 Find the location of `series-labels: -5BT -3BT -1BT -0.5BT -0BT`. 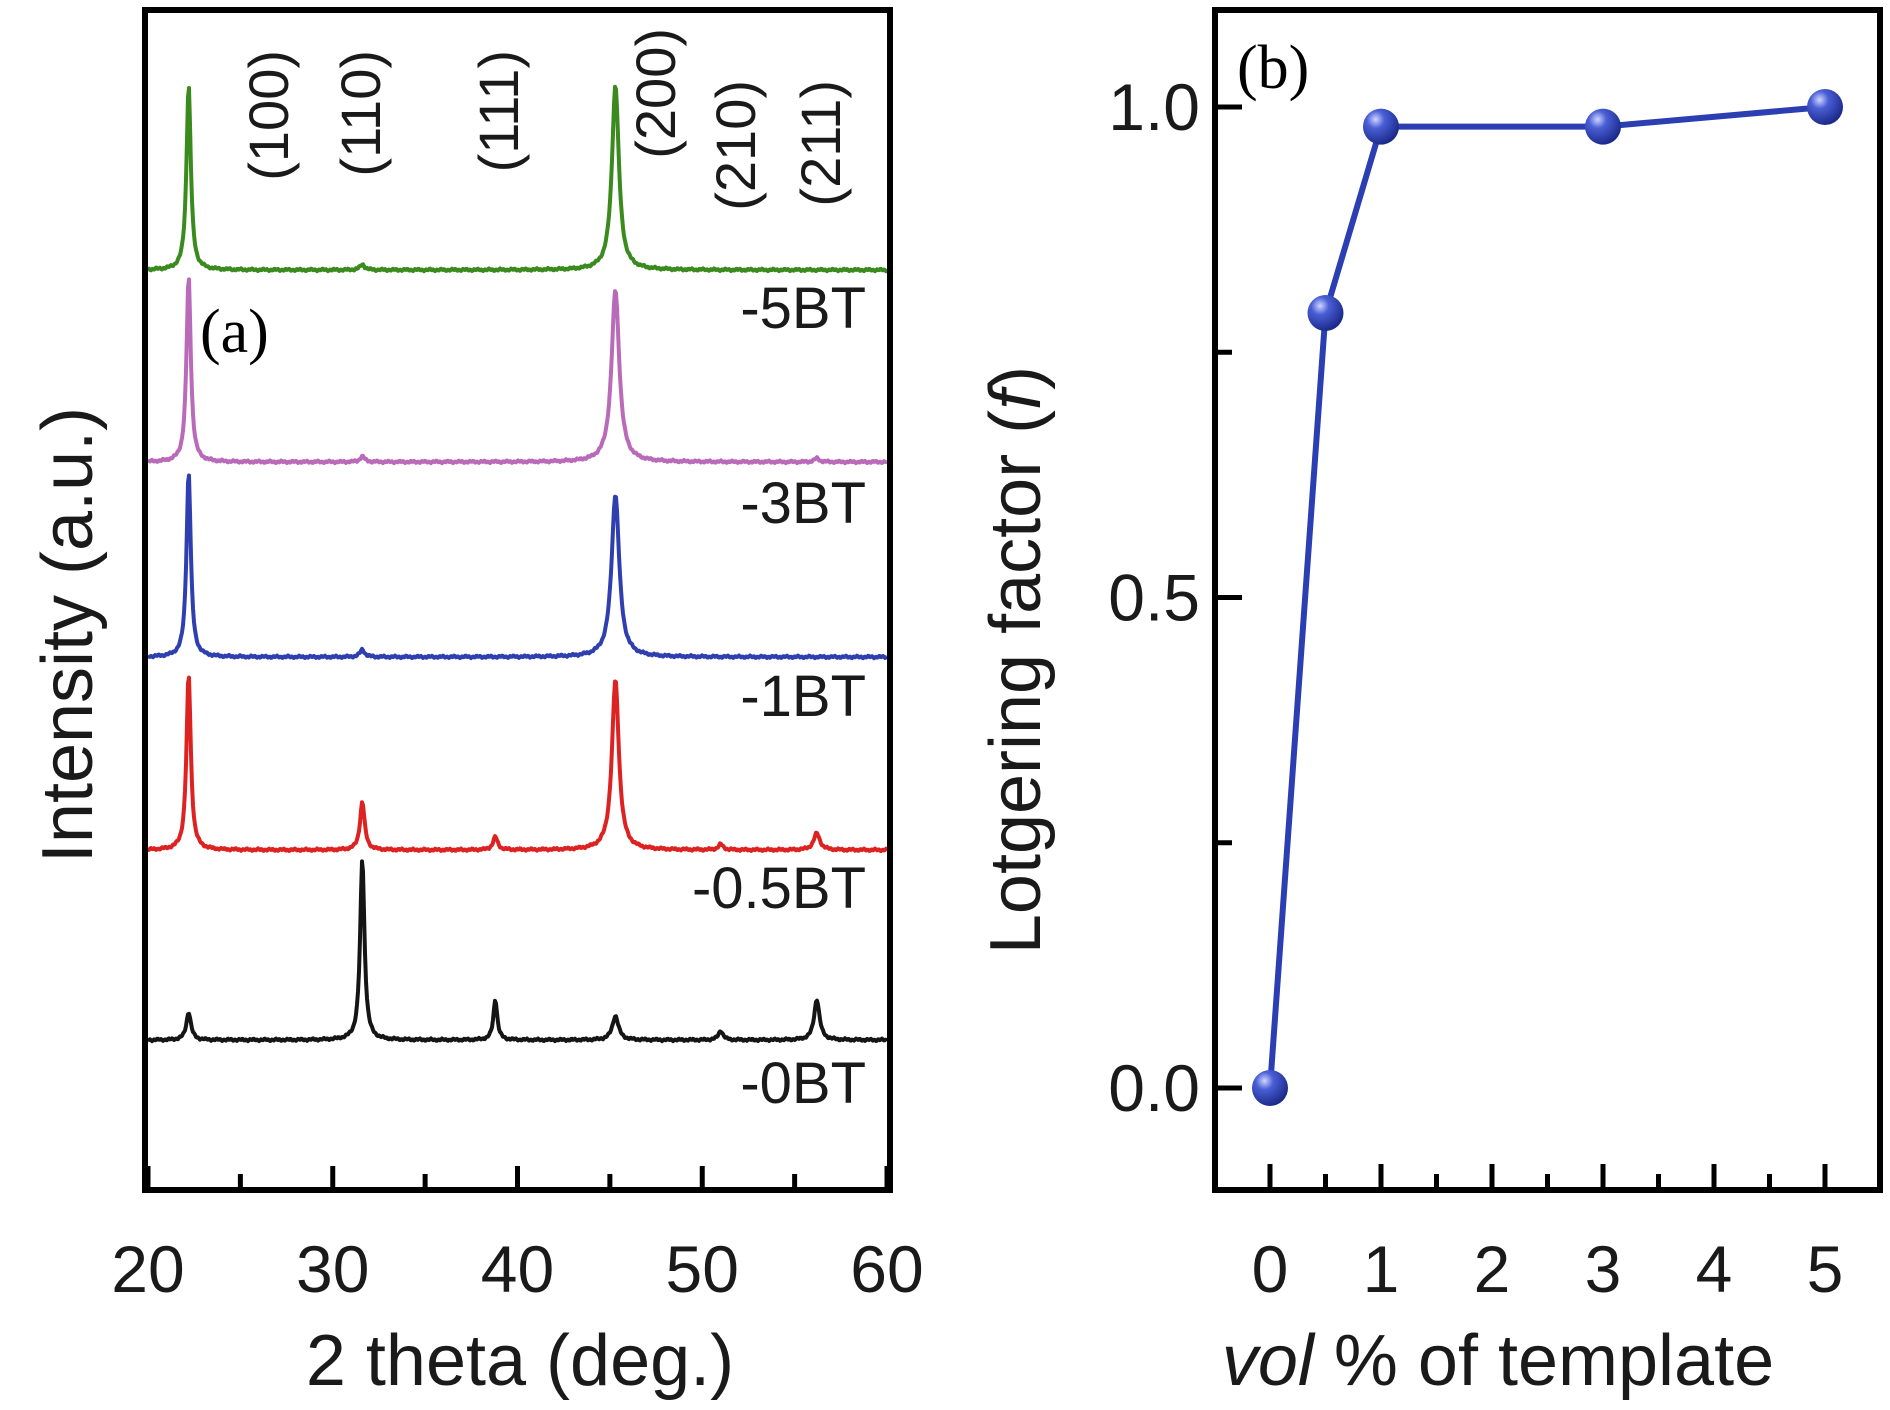

series-labels: -5BT -3BT -1BT -0.5BT -0BT is located at coordinates (779, 696).